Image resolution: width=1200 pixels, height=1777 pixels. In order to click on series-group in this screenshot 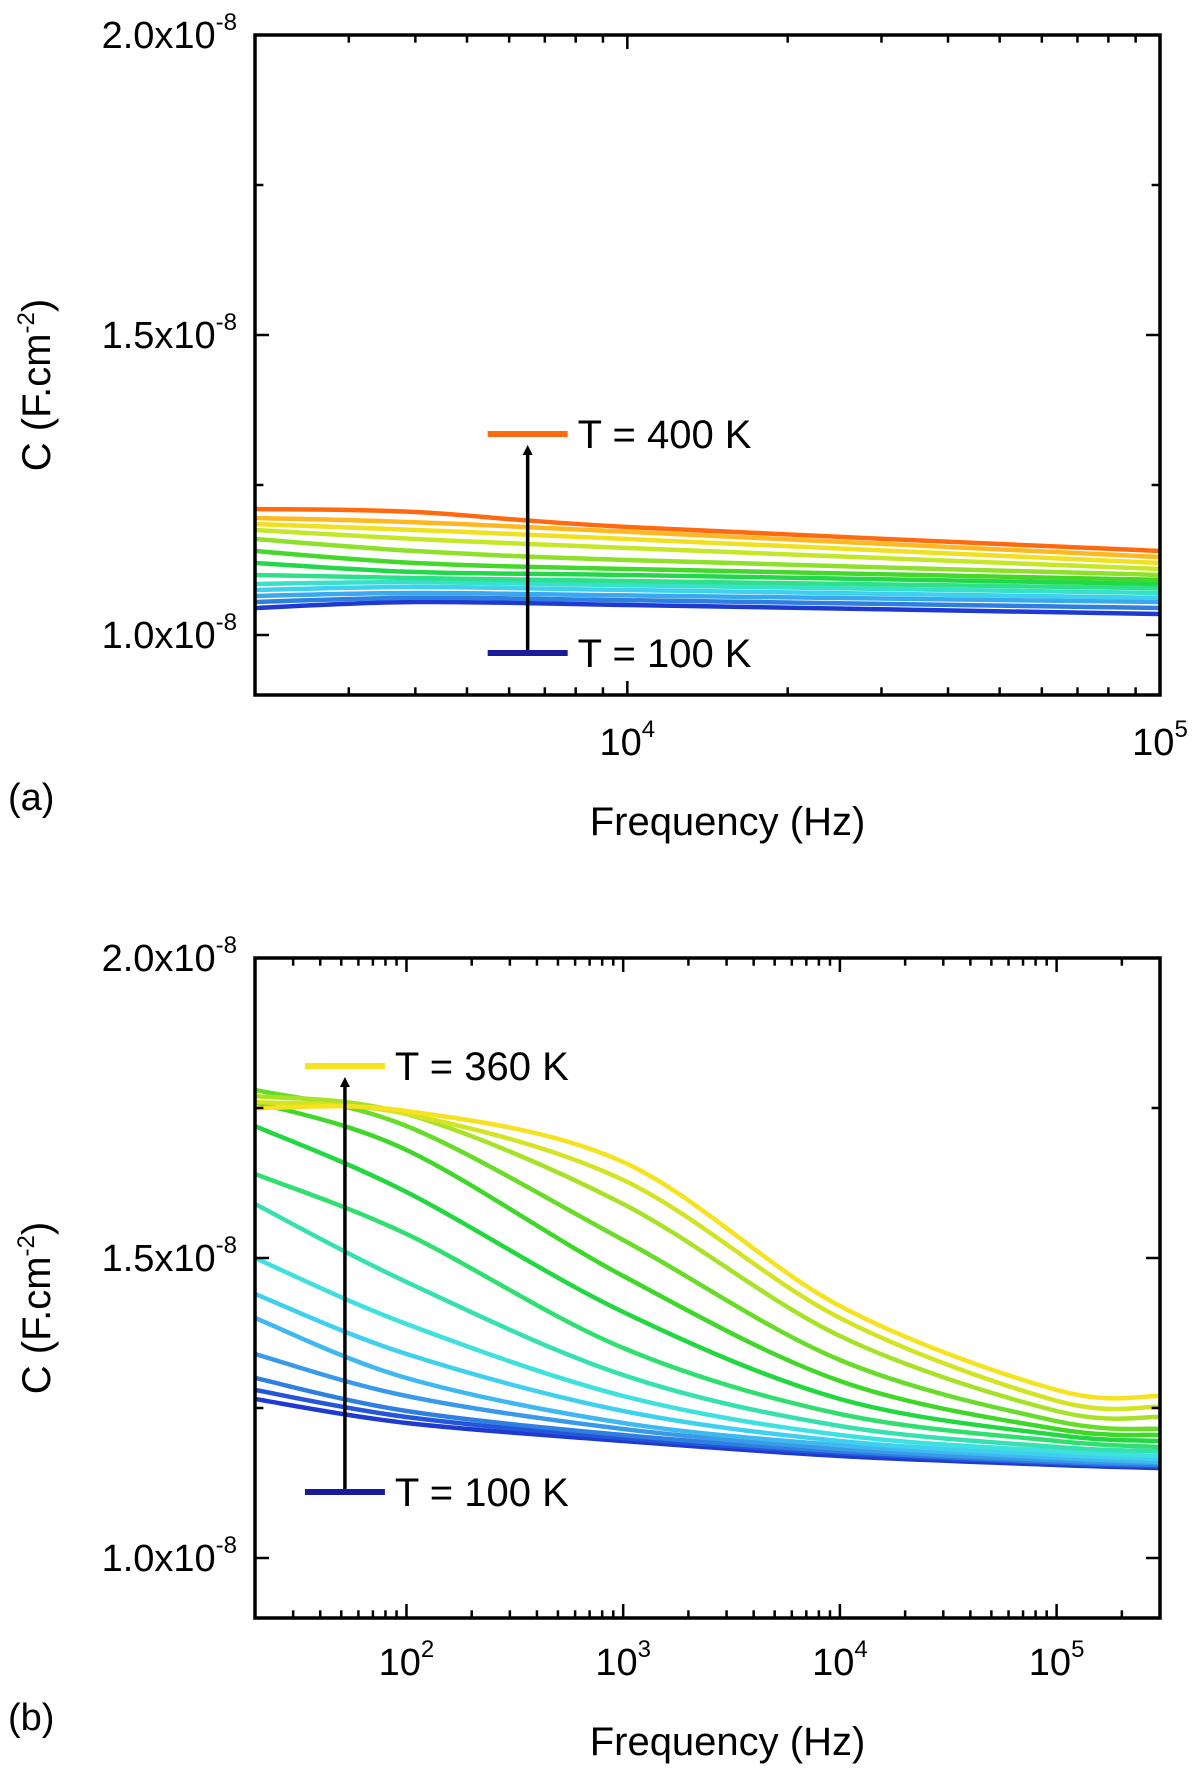, I will do `click(707, 561)`.